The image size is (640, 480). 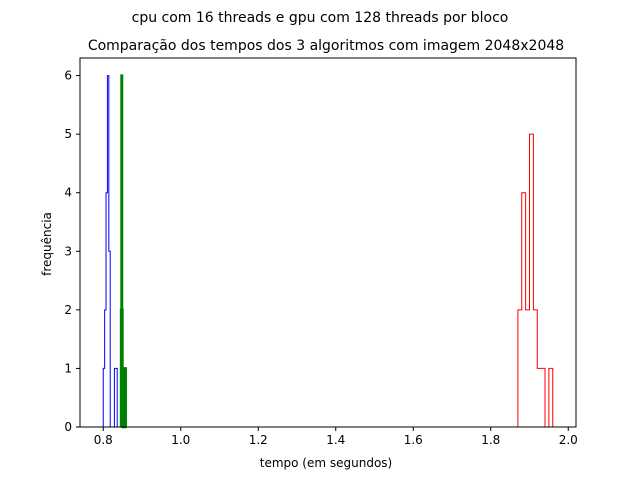 I want to click on y-tick-label: 6, so click(x=68, y=76).